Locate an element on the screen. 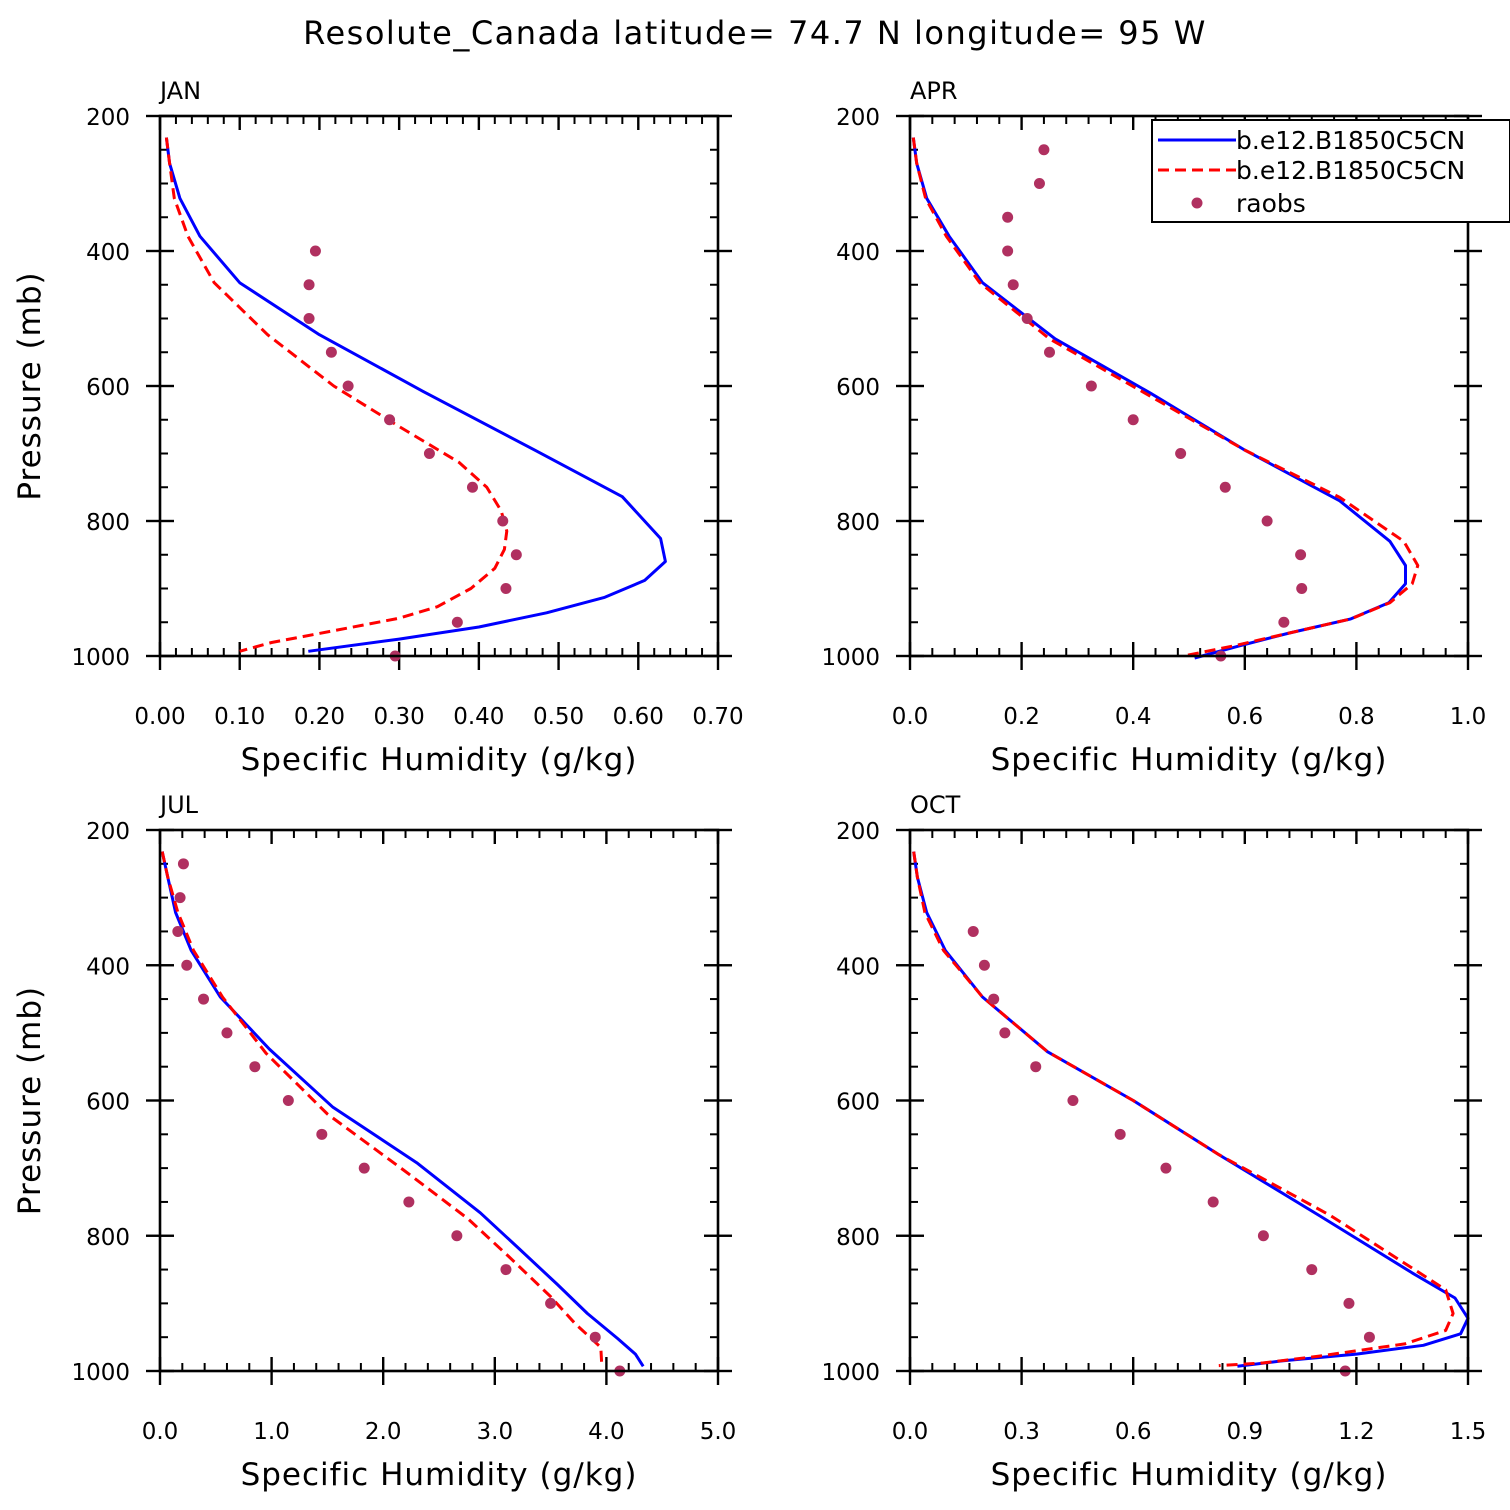  x-tick-label: 0.8 is located at coordinates (1356, 717).